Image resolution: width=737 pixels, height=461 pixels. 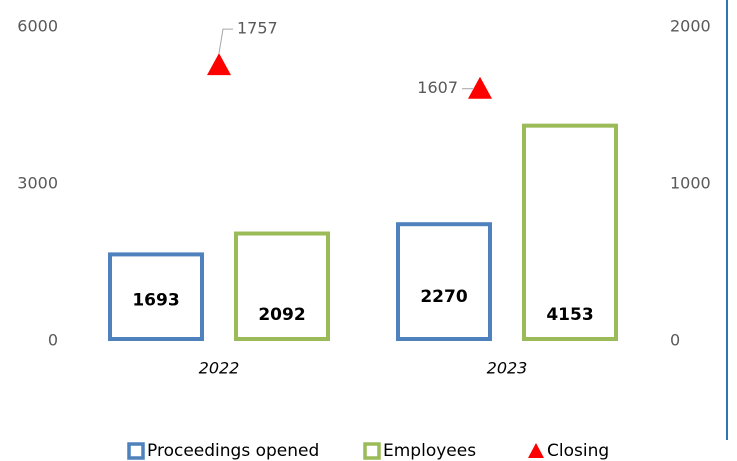 I want to click on y2-tick-label: 2000, so click(x=690, y=26).